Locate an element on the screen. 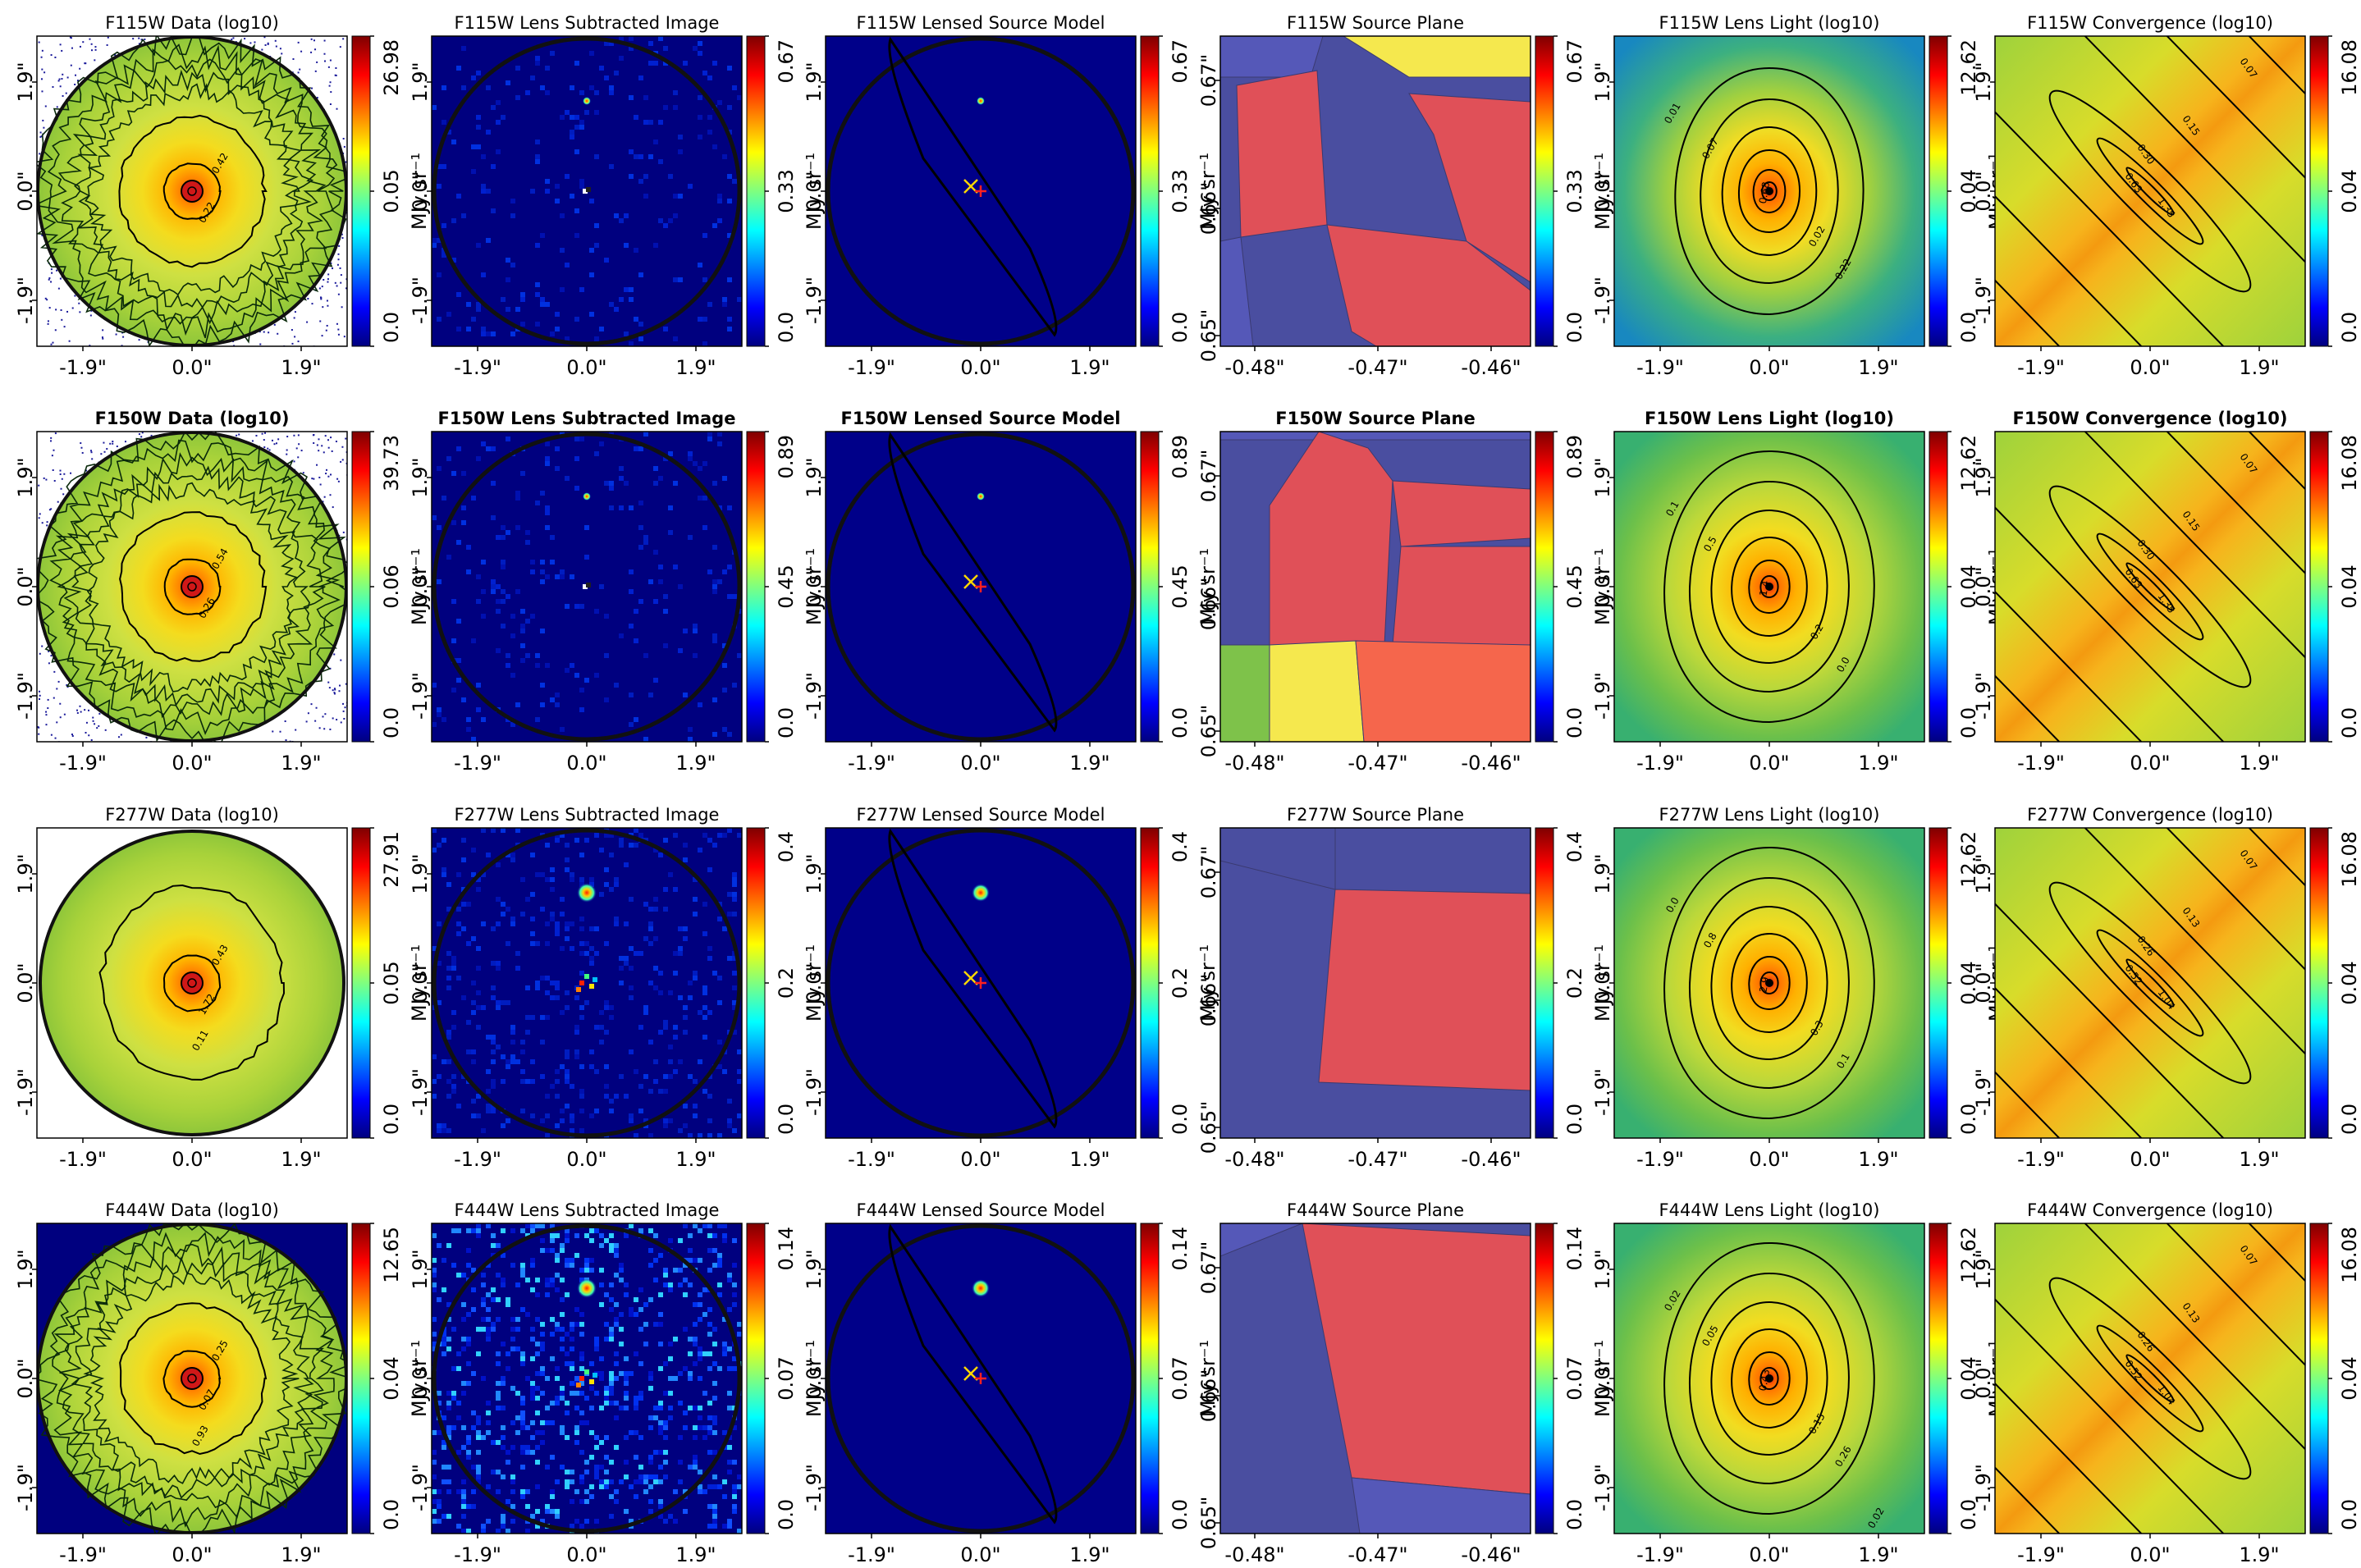 This screenshot has height=1568, width=2361. colorbar-tick-label: 0.05 is located at coordinates (391, 982).